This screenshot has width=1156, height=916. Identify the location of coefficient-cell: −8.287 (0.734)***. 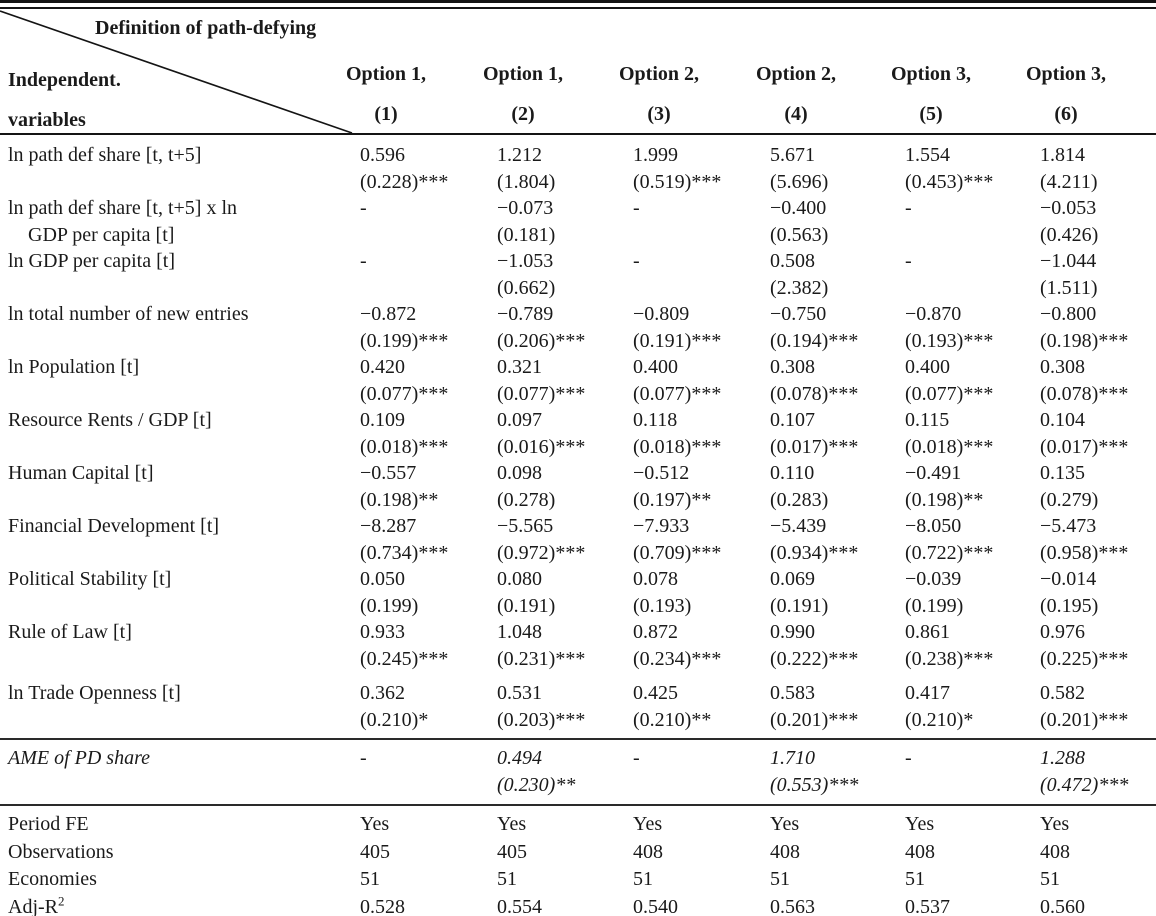
(428, 539).